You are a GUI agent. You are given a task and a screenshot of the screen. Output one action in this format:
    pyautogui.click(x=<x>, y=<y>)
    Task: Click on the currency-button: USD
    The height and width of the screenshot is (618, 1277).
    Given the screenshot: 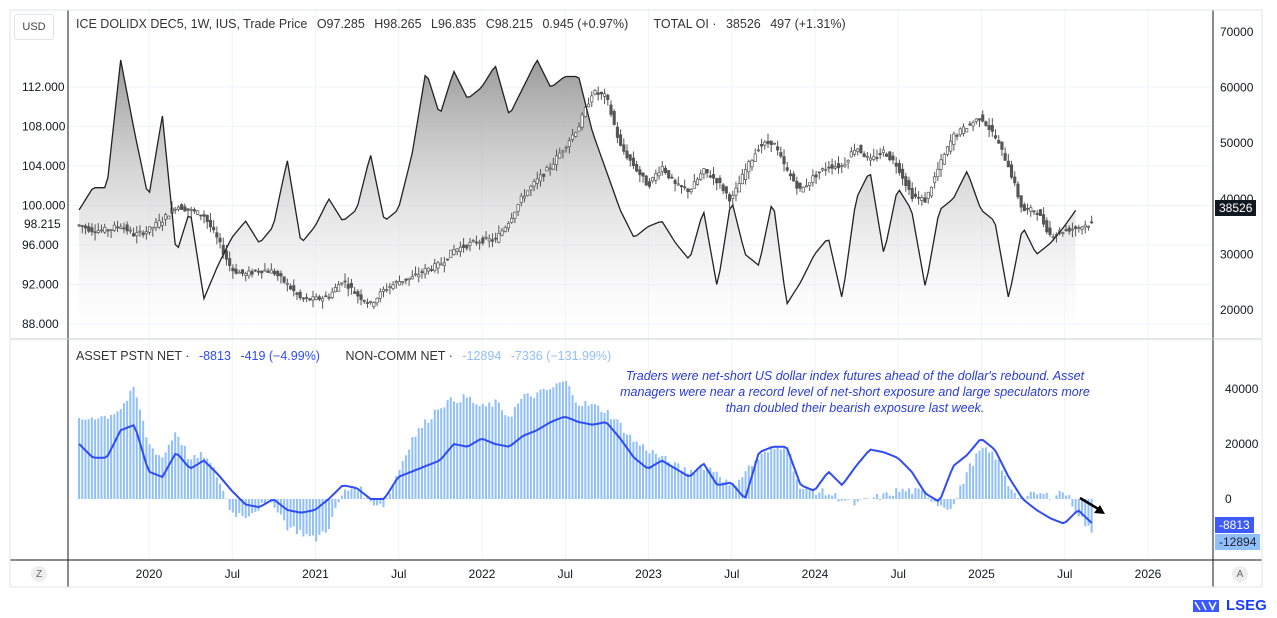 What is the action you would take?
    pyautogui.click(x=34, y=27)
    